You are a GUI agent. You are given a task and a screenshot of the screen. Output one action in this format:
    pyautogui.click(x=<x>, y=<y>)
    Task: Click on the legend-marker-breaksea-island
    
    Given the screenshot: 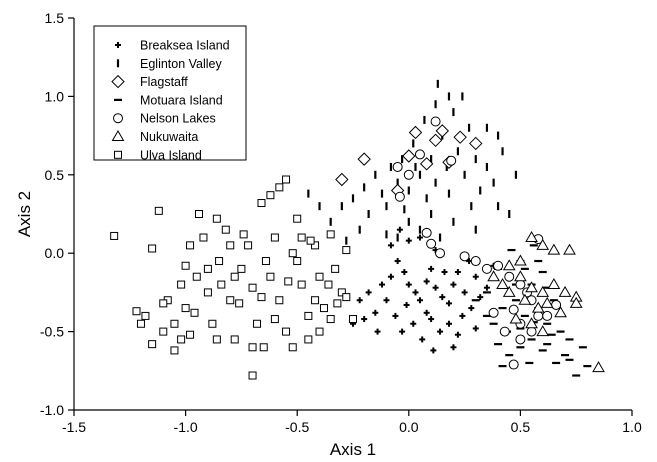 What is the action you would take?
    pyautogui.click(x=118, y=45)
    